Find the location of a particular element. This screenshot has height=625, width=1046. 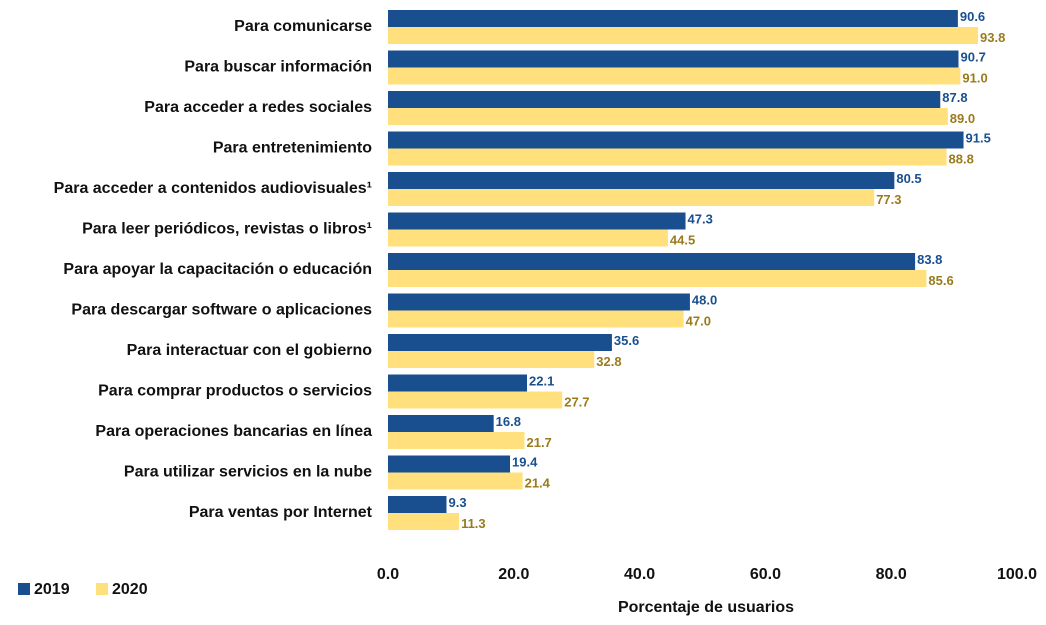

category-label: Para interactuar con el gobierno is located at coordinates (250, 350).